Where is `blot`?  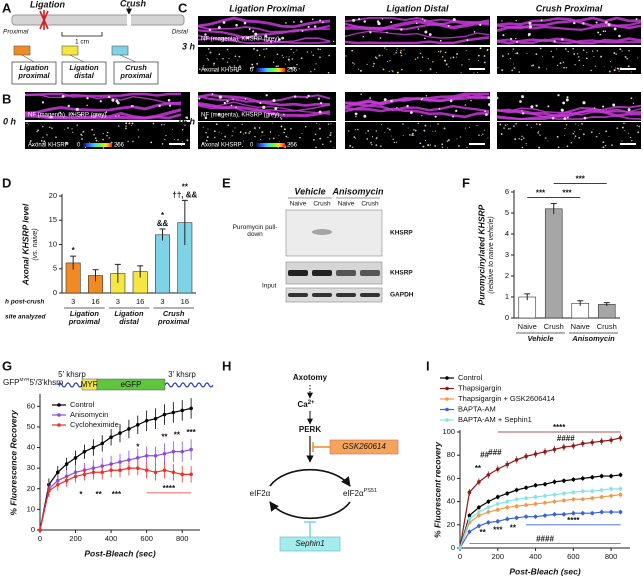
blot is located at coordinates (334, 295).